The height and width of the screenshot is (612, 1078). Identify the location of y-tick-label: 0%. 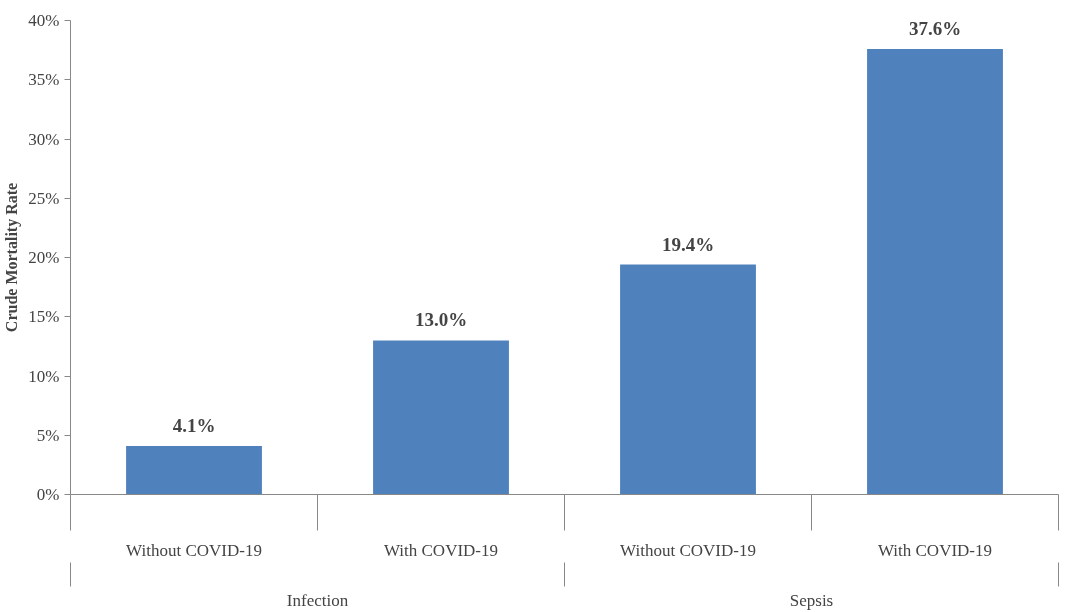
(48, 494).